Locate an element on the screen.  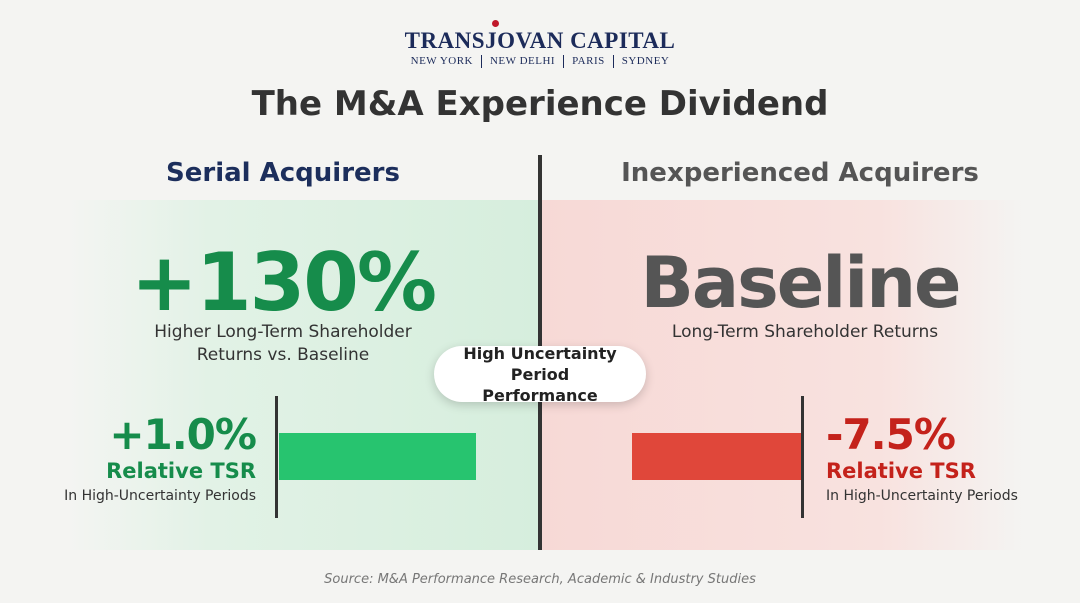
brand-dot is located at coordinates (495, 23).